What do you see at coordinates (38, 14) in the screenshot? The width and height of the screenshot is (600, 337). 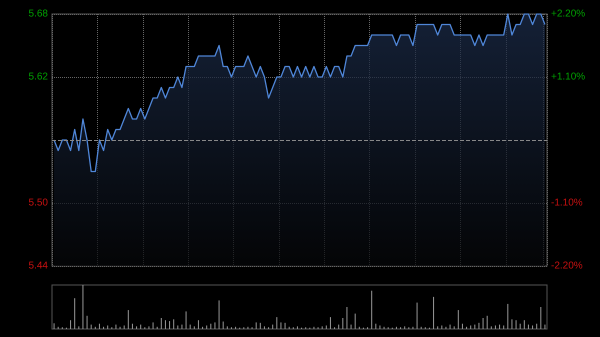 I see `y-tick-label: 5.68` at bounding box center [38, 14].